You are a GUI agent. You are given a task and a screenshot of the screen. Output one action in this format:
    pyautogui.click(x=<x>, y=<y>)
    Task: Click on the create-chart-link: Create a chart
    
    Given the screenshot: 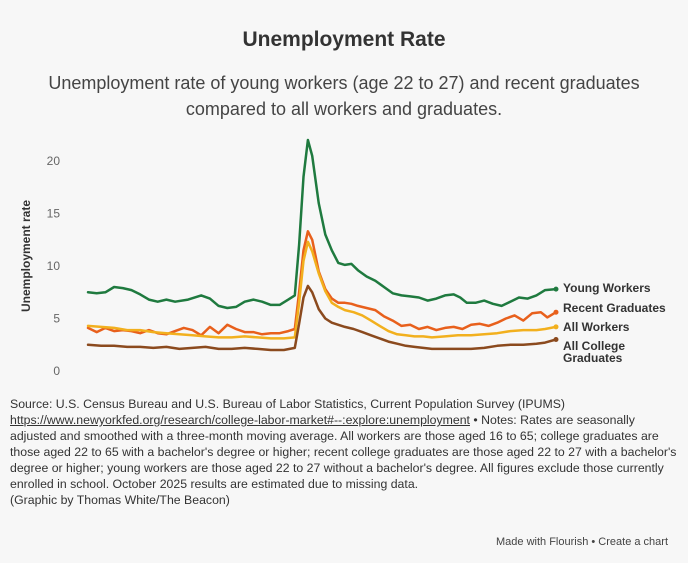 What is the action you would take?
    pyautogui.click(x=633, y=542)
    